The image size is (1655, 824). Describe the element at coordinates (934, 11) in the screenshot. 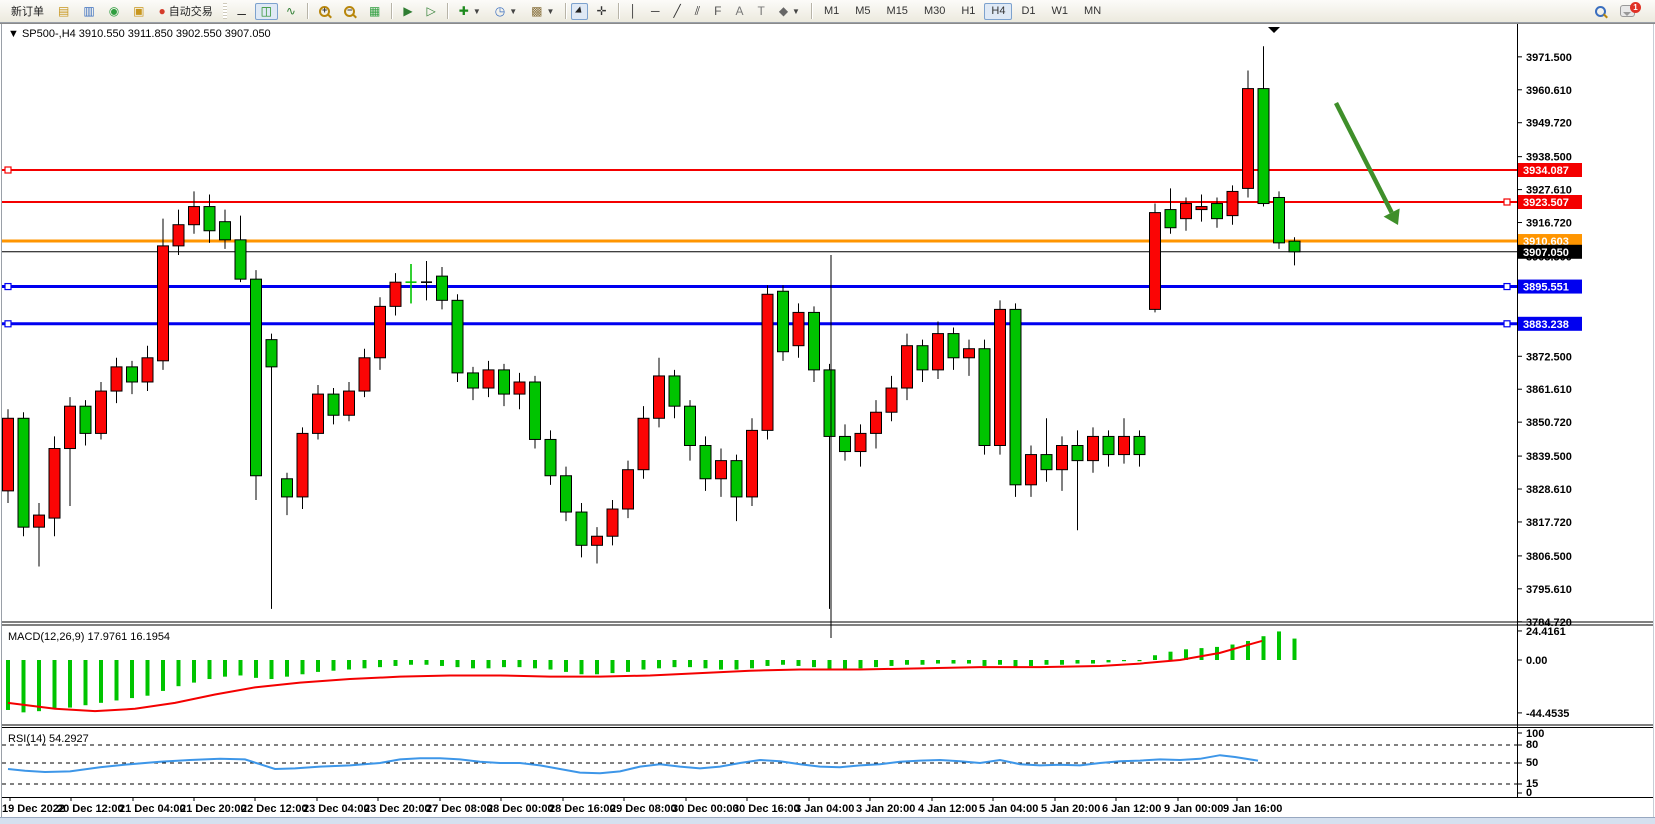

I see `timeframe-m30: M30` at that location.